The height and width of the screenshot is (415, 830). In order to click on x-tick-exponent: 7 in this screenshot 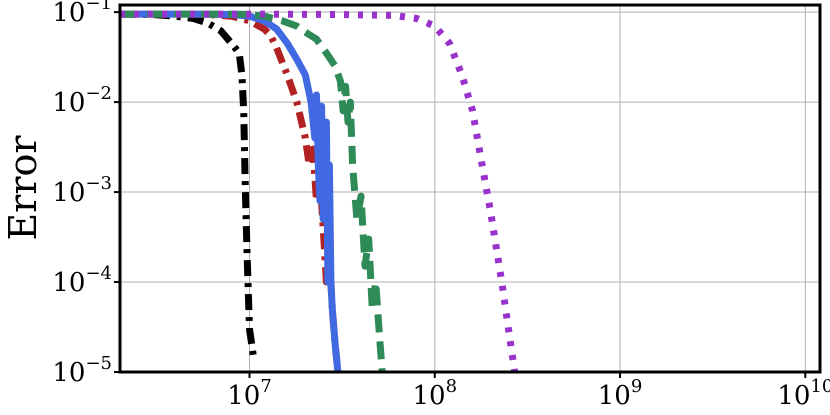, I will do `click(265, 386)`.